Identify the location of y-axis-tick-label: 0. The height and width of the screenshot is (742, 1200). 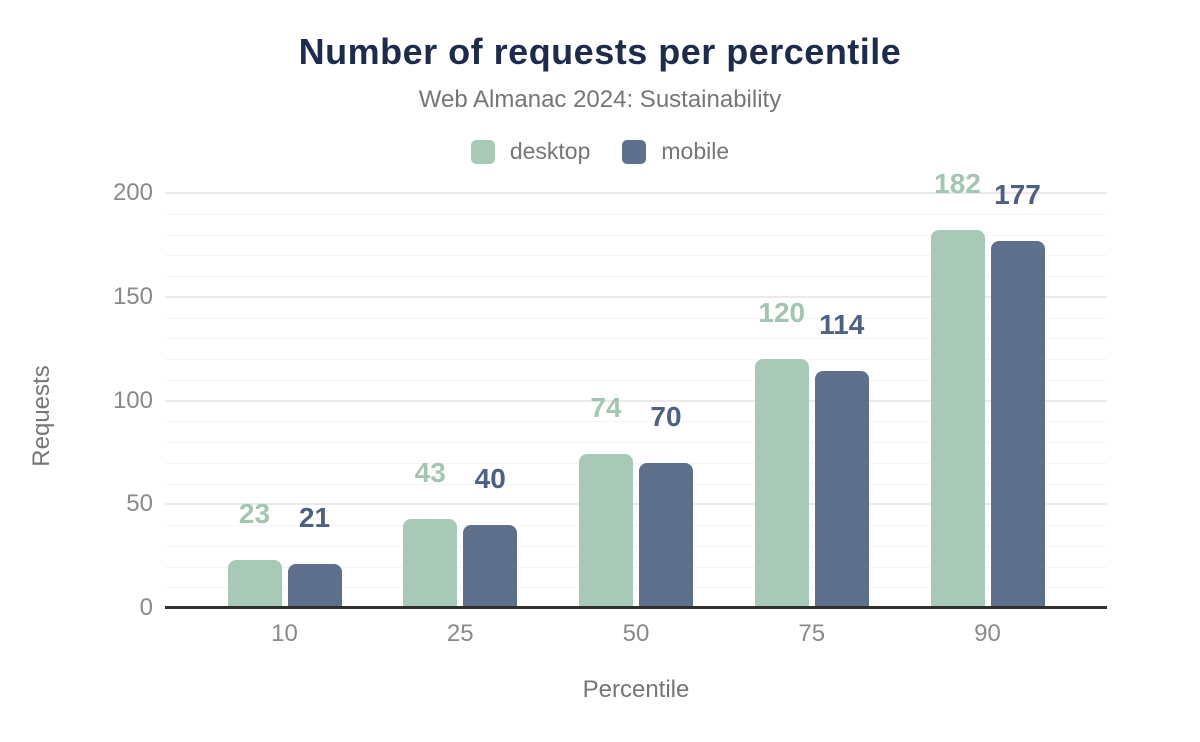
(146, 607).